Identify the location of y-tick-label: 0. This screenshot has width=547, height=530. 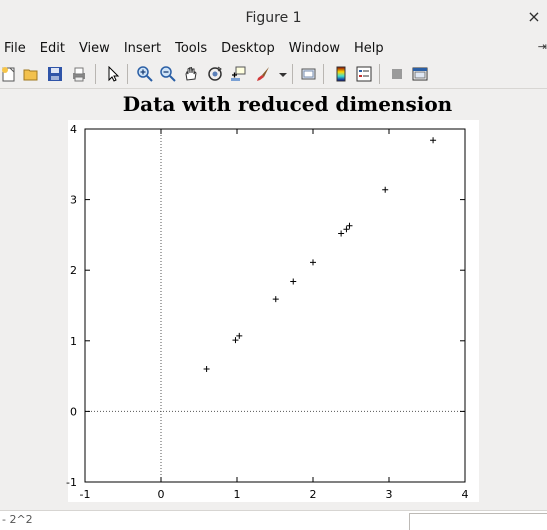
(73, 411).